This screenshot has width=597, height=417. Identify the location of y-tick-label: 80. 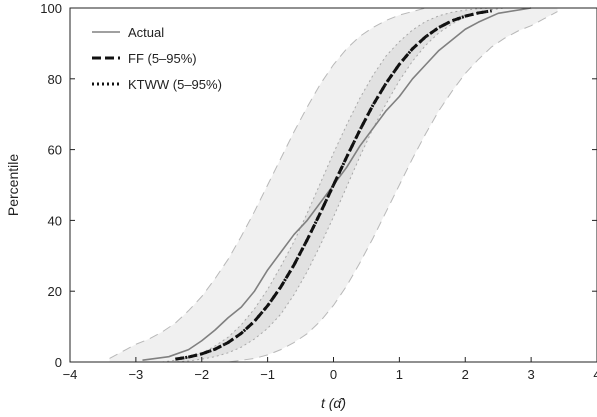
(55, 79).